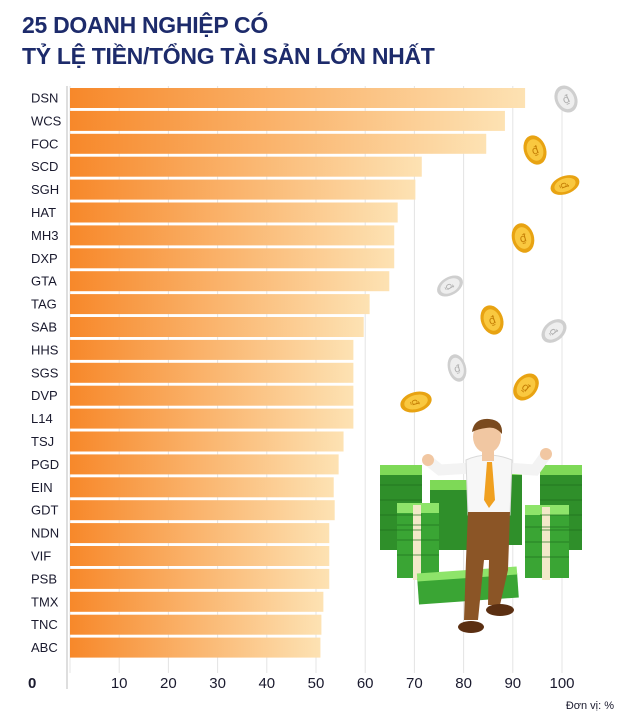 This screenshot has height=725, width=640. What do you see at coordinates (45, 349) in the screenshot?
I see `category-label: HHS` at bounding box center [45, 349].